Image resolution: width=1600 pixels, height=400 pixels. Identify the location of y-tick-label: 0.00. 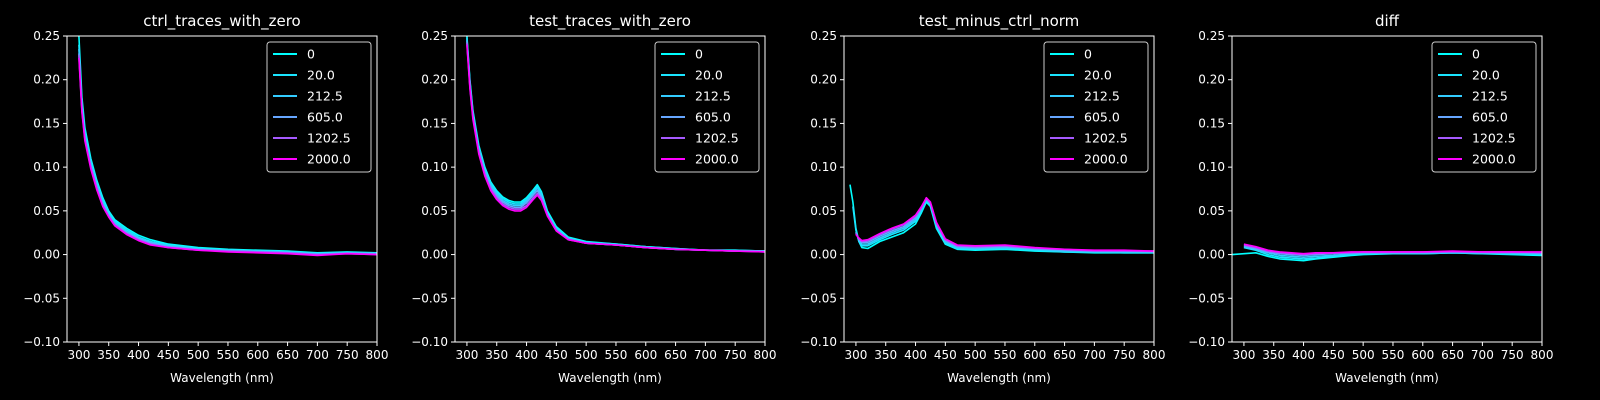
(1211, 255).